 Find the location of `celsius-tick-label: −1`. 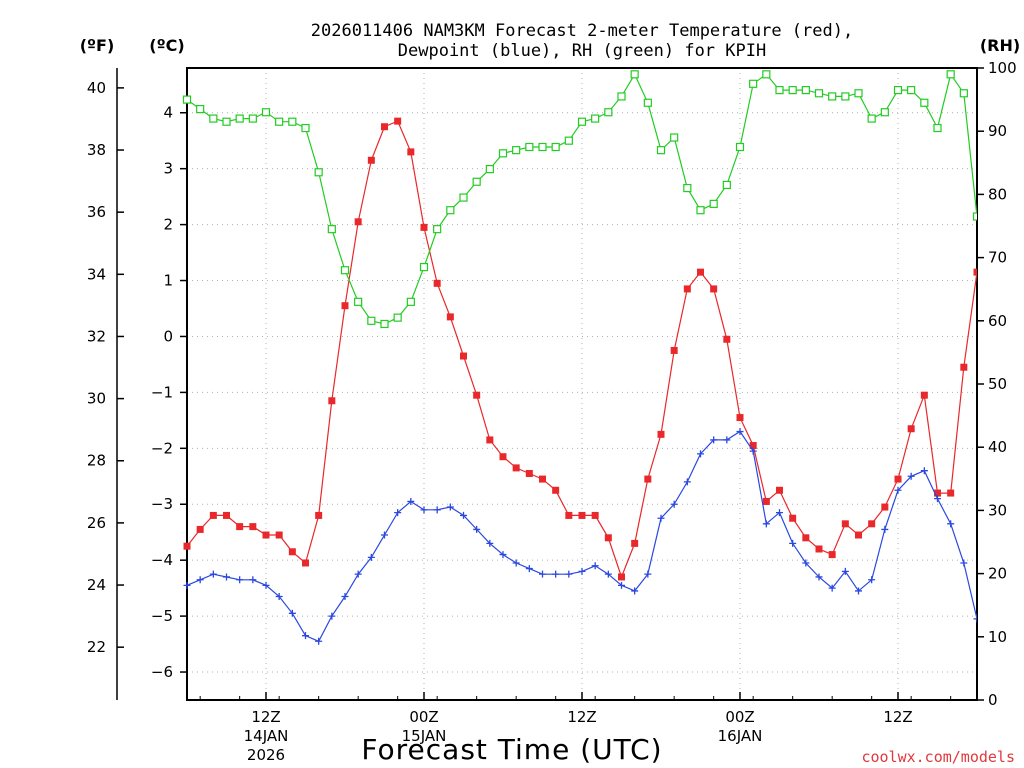

celsius-tick-label: −1 is located at coordinates (162, 392).